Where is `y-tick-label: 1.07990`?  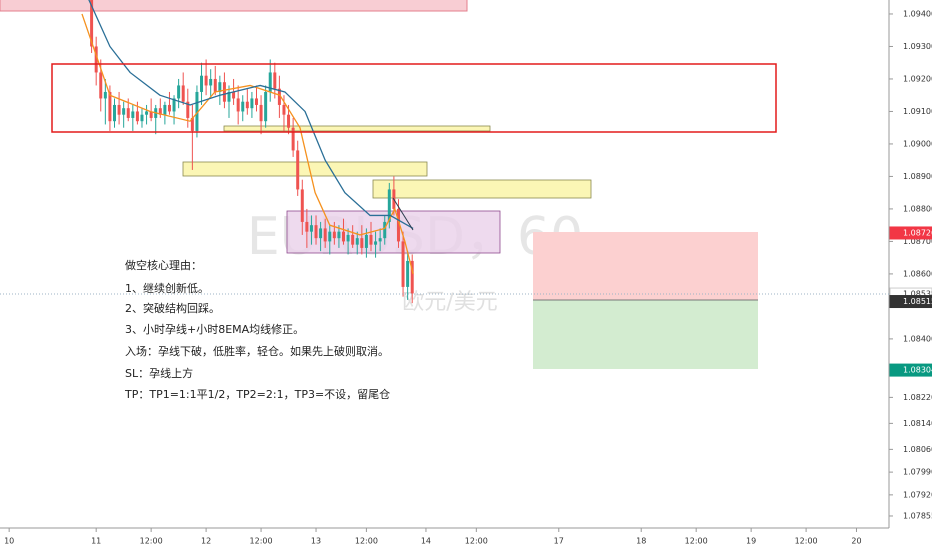 y-tick-label: 1.07990 is located at coordinates (917, 472).